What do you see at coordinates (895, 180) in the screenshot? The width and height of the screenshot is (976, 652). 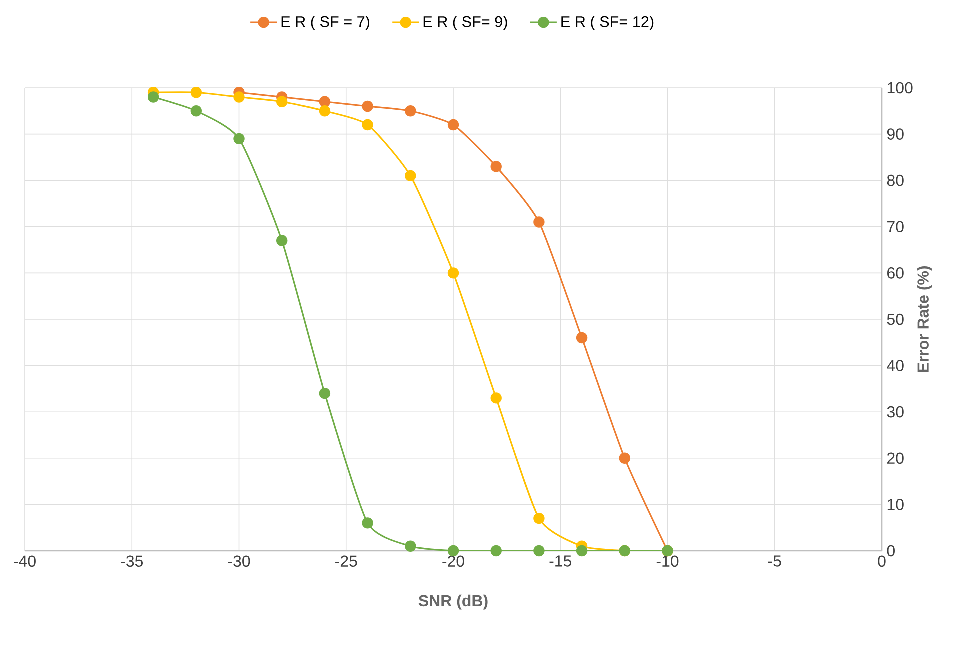 I see `y-tick-label: 80` at bounding box center [895, 180].